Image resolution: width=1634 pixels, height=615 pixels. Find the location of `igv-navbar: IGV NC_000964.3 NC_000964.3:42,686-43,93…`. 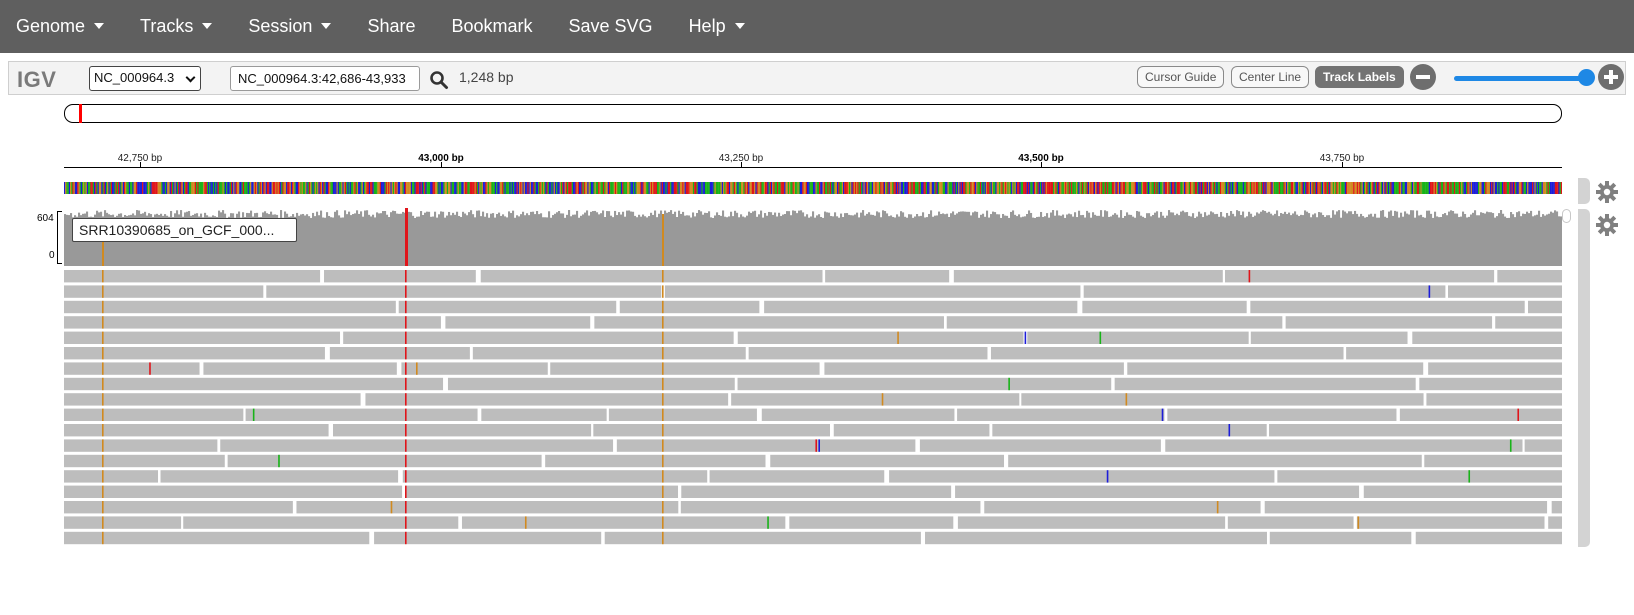

igv-navbar: IGV NC_000964.3 NC_000964.3:42,686-43,93… is located at coordinates (817, 78).